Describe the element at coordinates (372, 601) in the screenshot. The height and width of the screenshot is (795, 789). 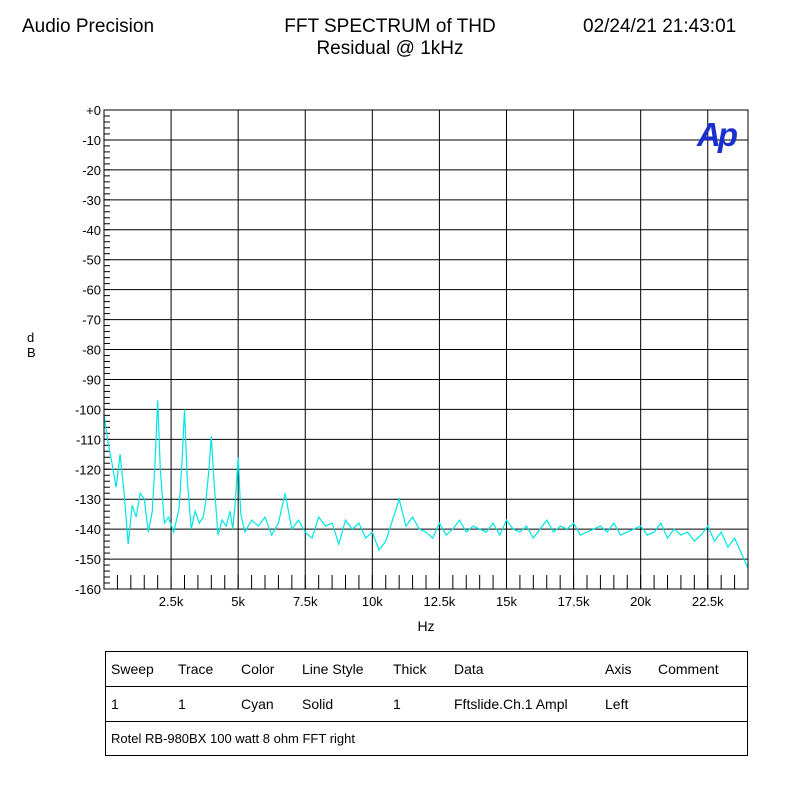
I see `x-tick-label: 10k` at that location.